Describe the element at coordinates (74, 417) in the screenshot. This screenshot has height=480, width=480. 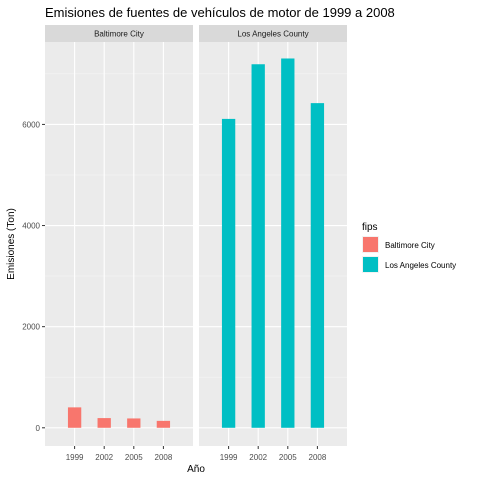
I see `bar-baltimore-city-1999` at that location.